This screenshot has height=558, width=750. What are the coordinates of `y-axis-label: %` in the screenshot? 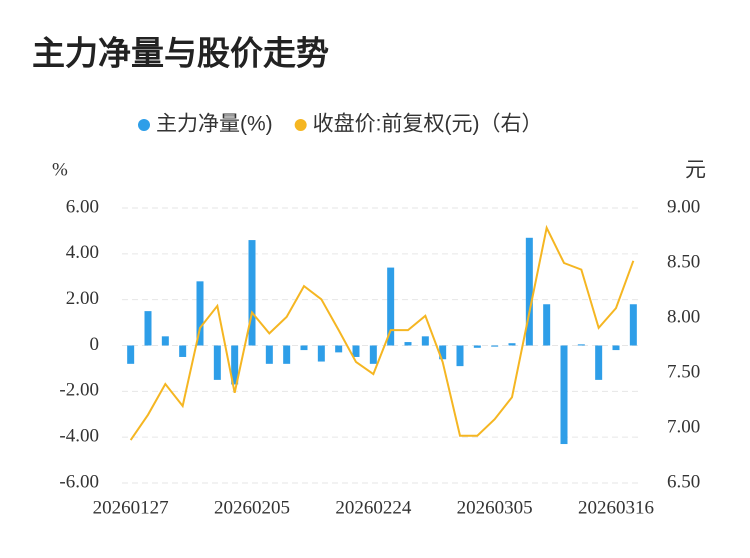 It's located at (60, 169).